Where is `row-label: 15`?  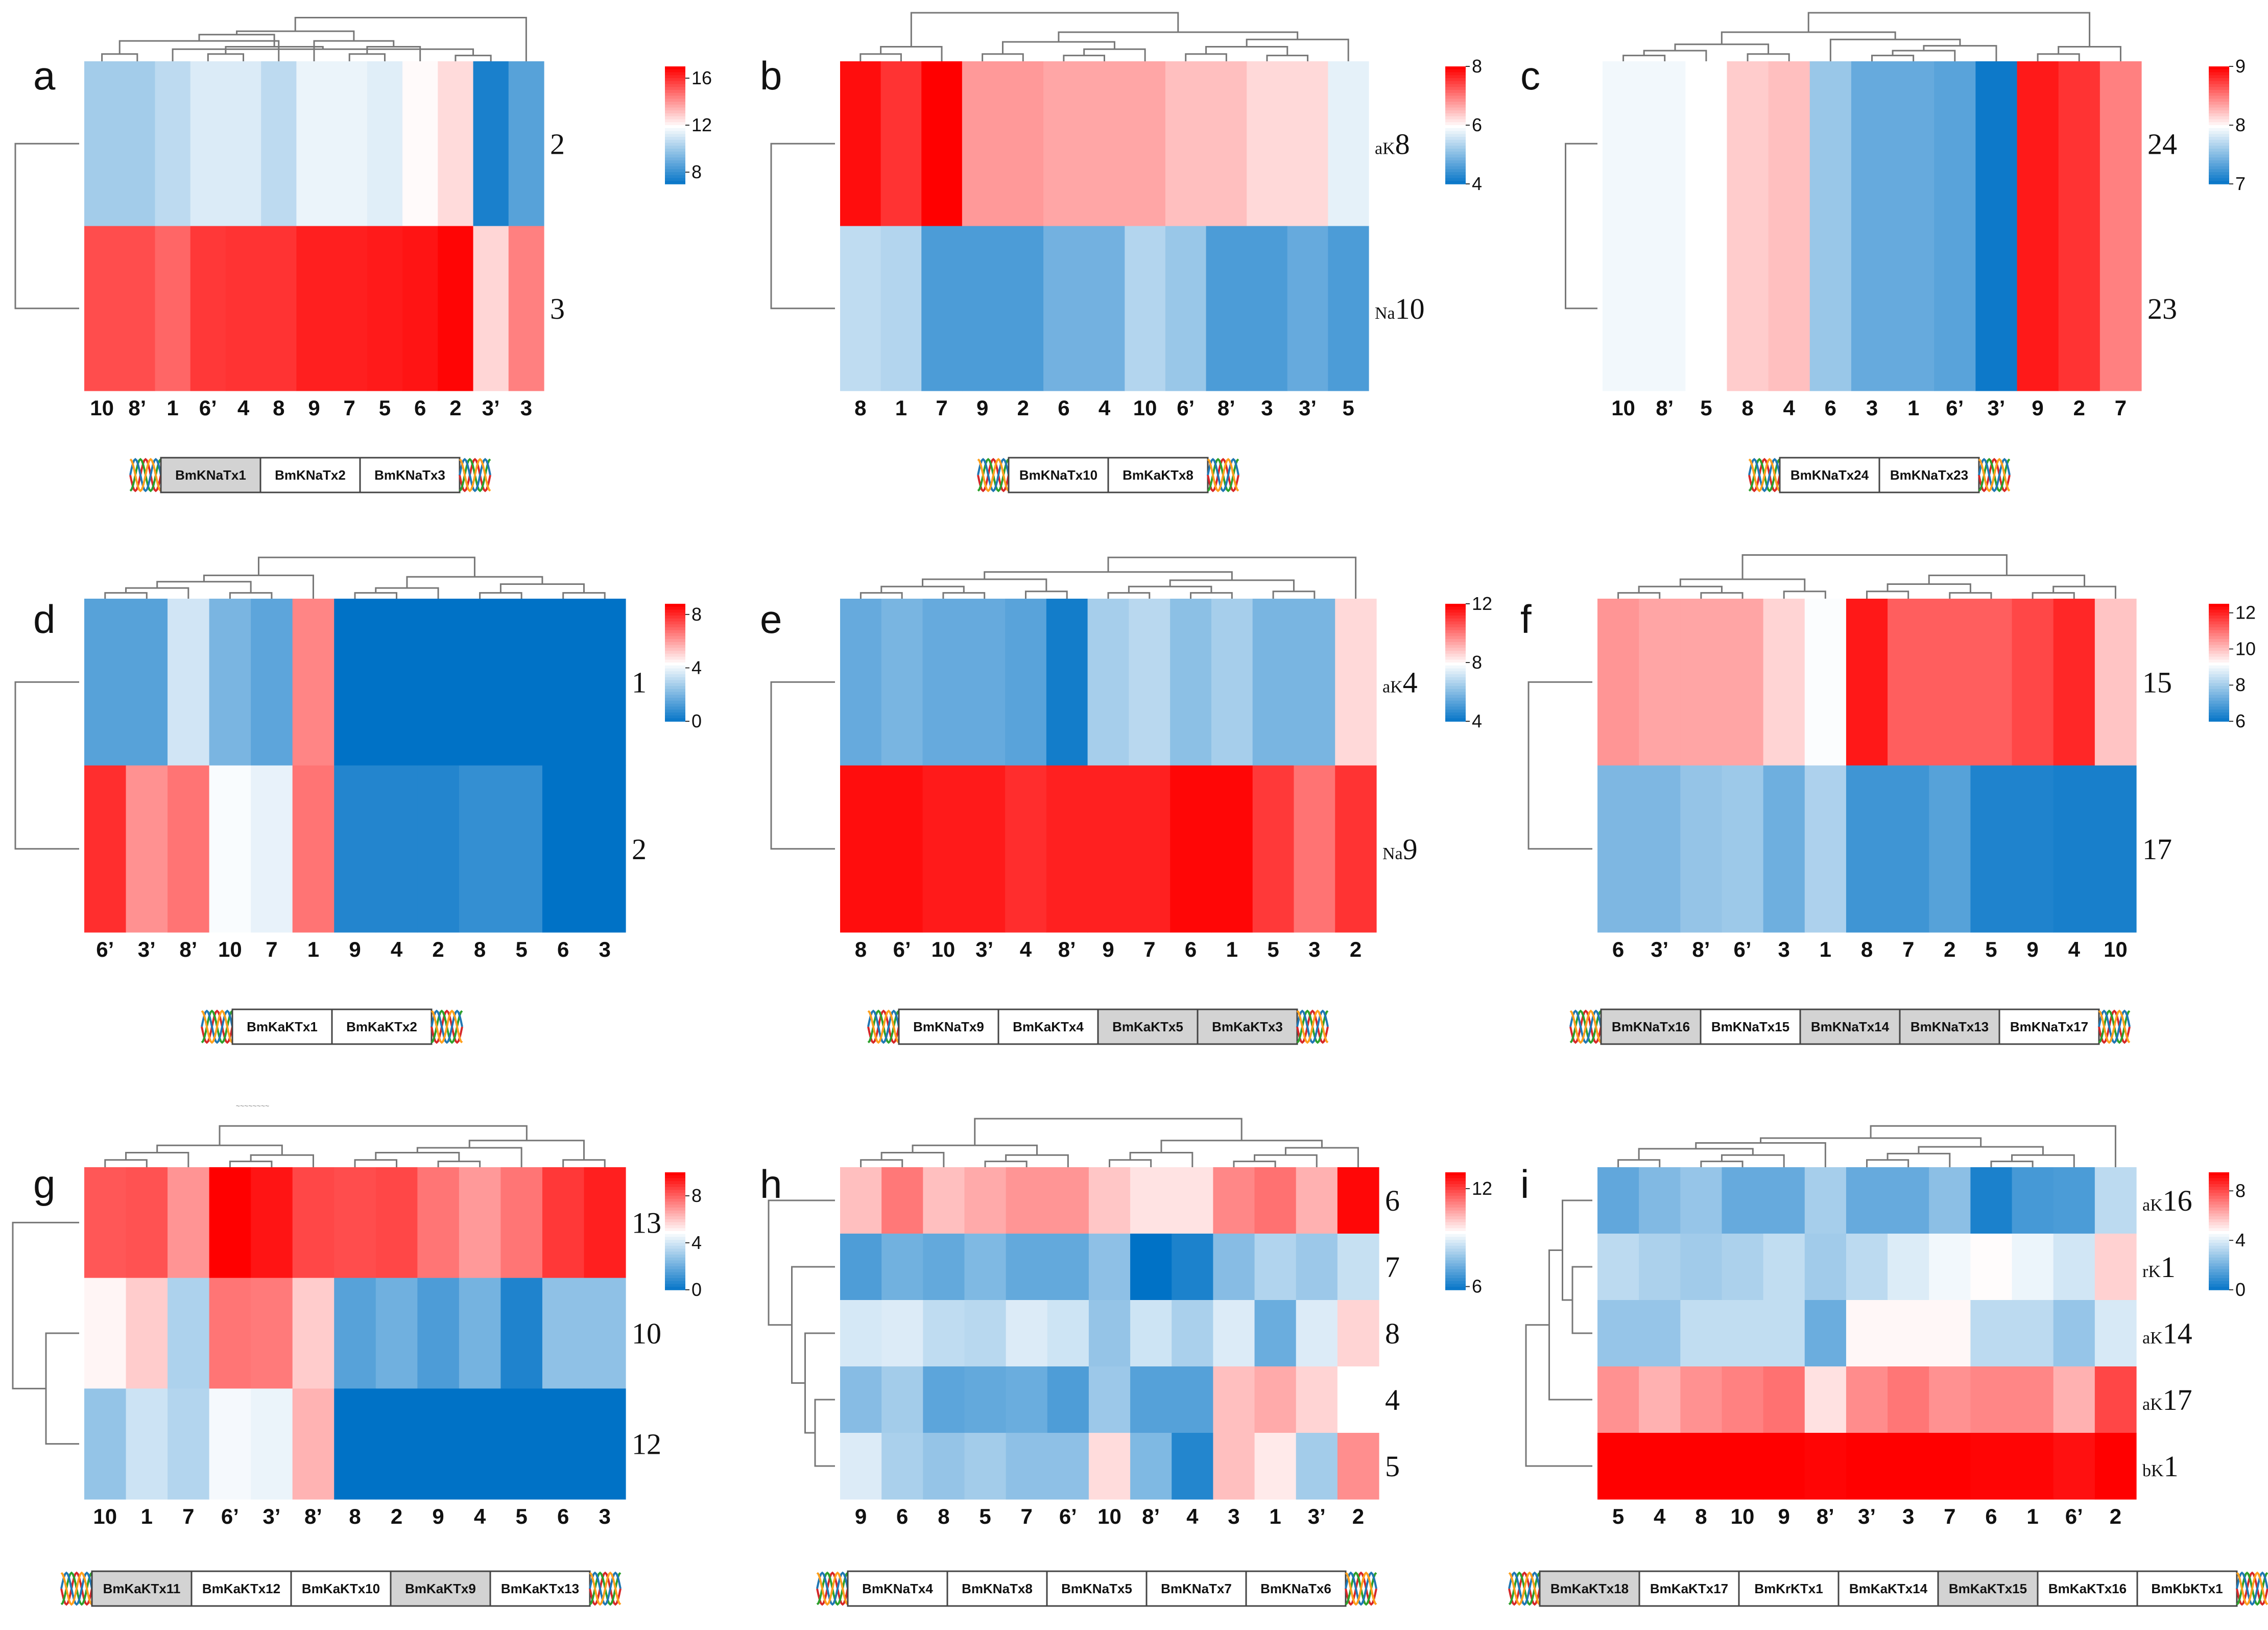 row-label: 15 is located at coordinates (2157, 683).